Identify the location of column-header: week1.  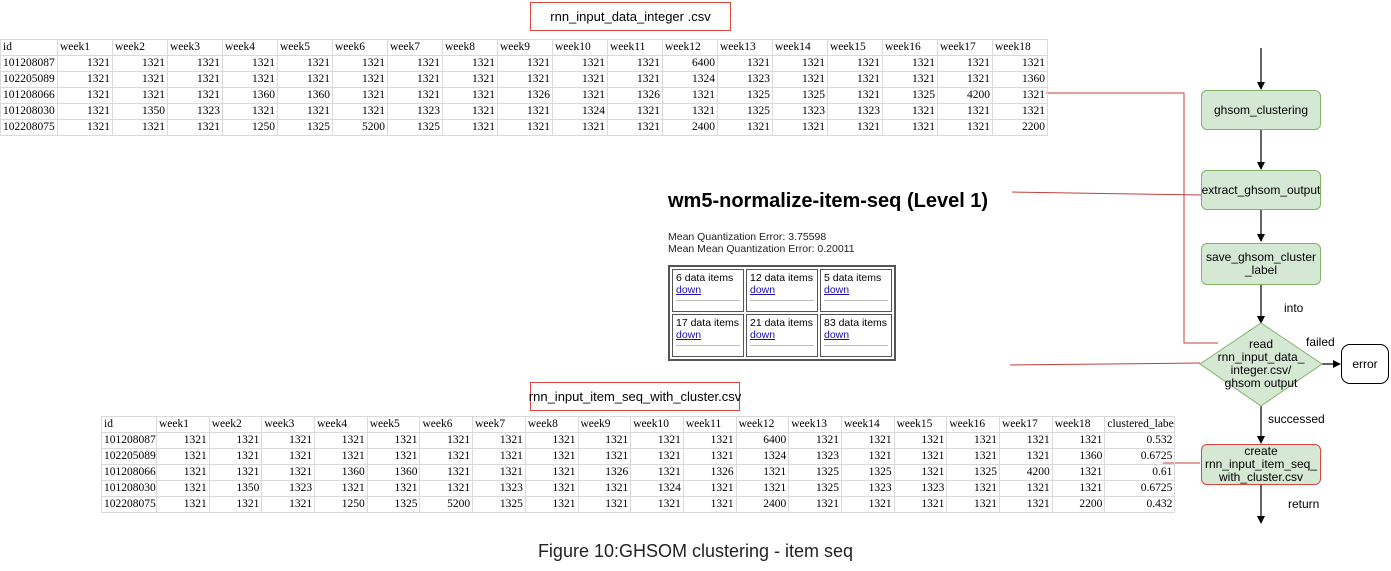
(85, 47).